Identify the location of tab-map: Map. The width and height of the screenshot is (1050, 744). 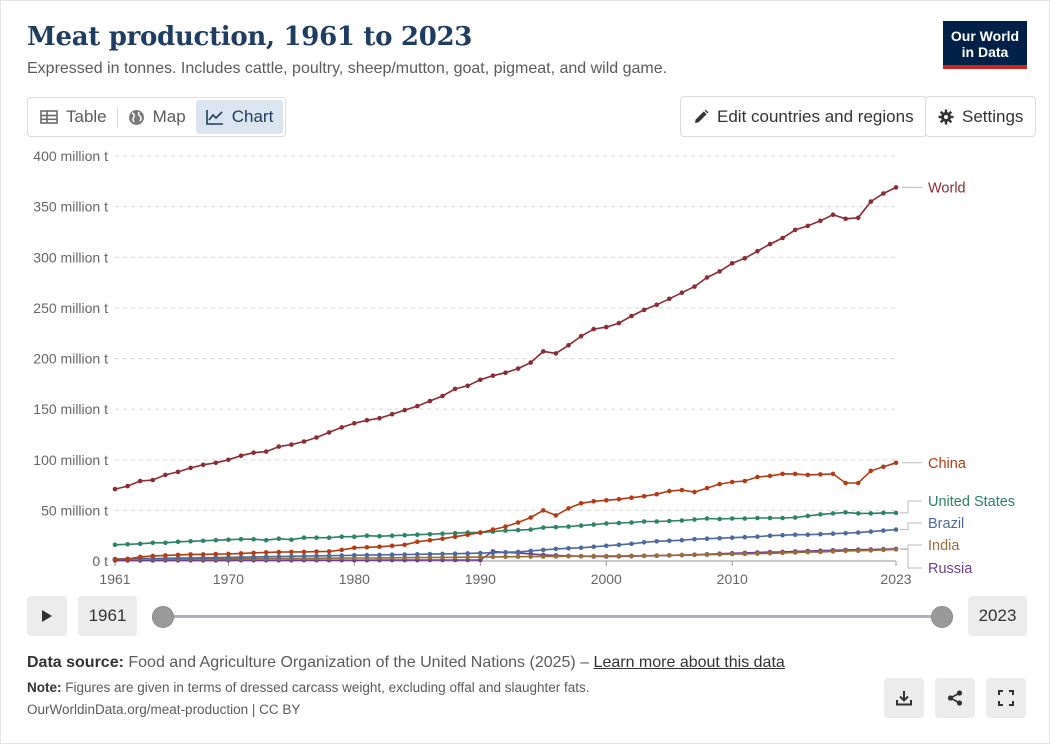
(157, 117).